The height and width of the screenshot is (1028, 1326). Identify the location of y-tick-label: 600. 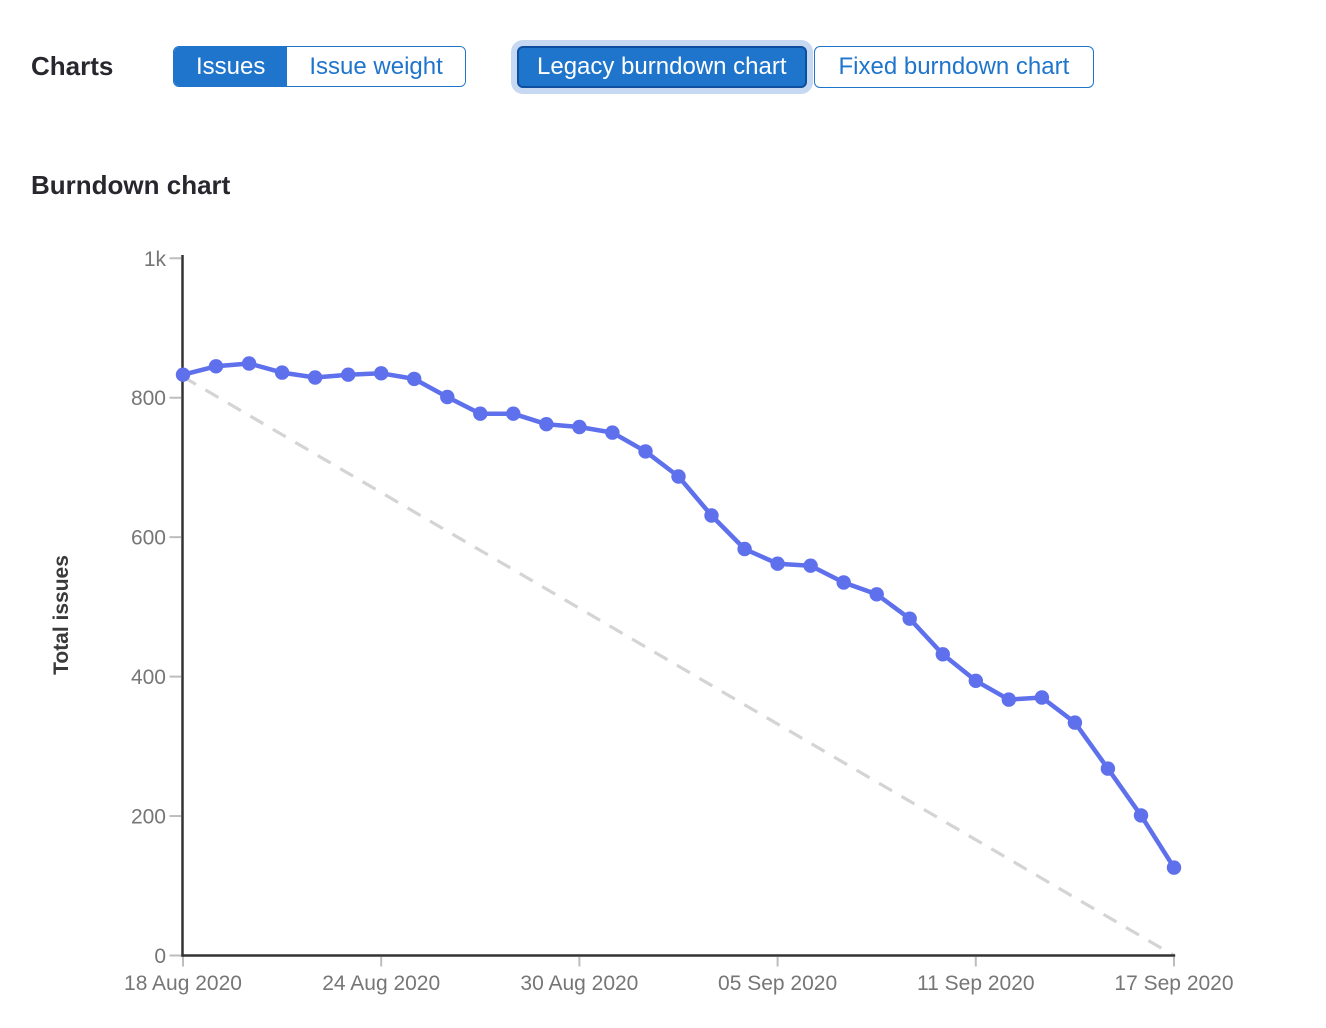
(148, 538).